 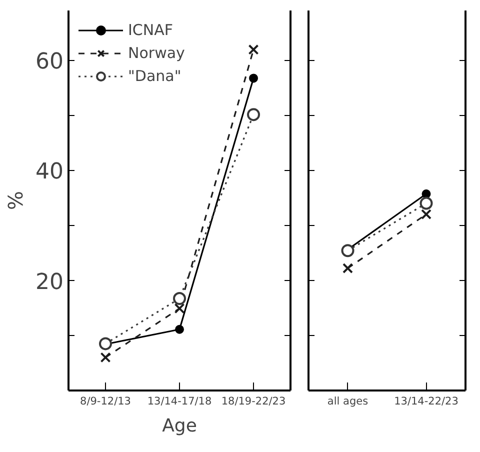 I want to click on x-tick-label: 13/14-22/23, so click(x=426, y=402).